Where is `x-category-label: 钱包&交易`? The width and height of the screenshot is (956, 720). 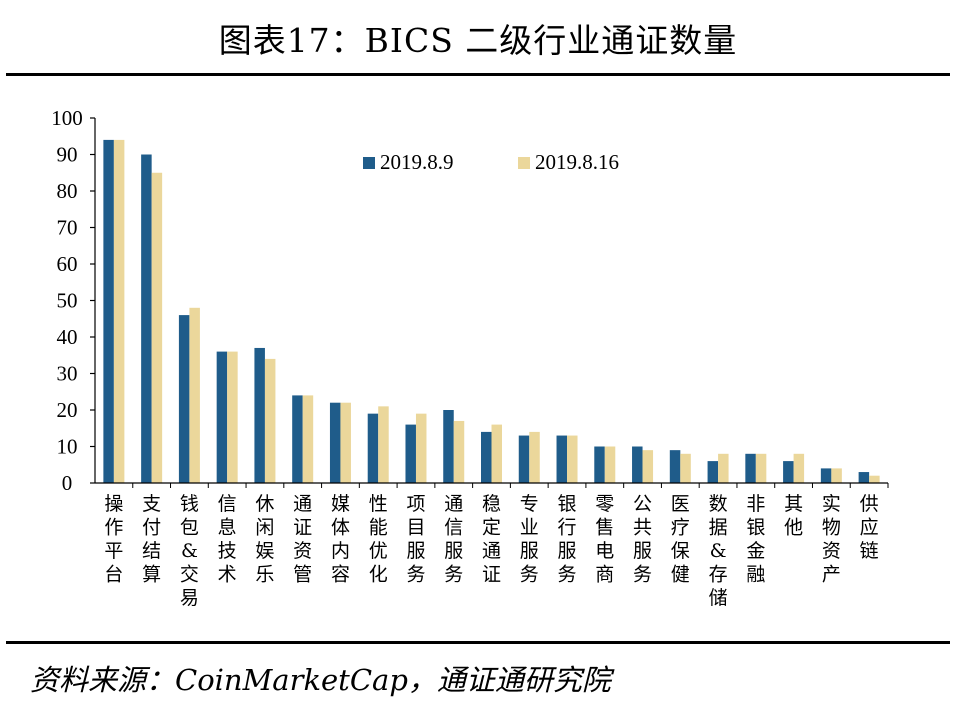 x-category-label: 钱包&交易 is located at coordinates (189, 551).